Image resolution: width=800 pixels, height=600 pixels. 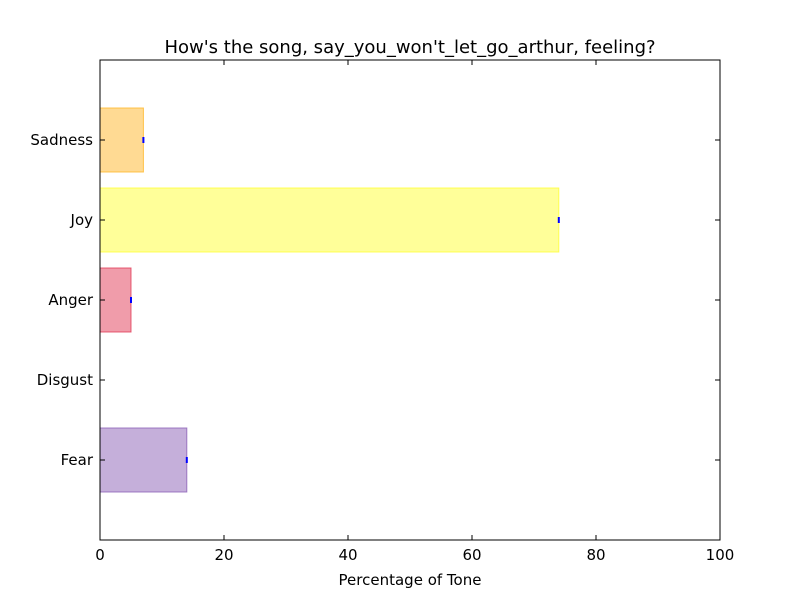 I want to click on y-tick-label-disgust: Disgust, so click(x=65, y=380).